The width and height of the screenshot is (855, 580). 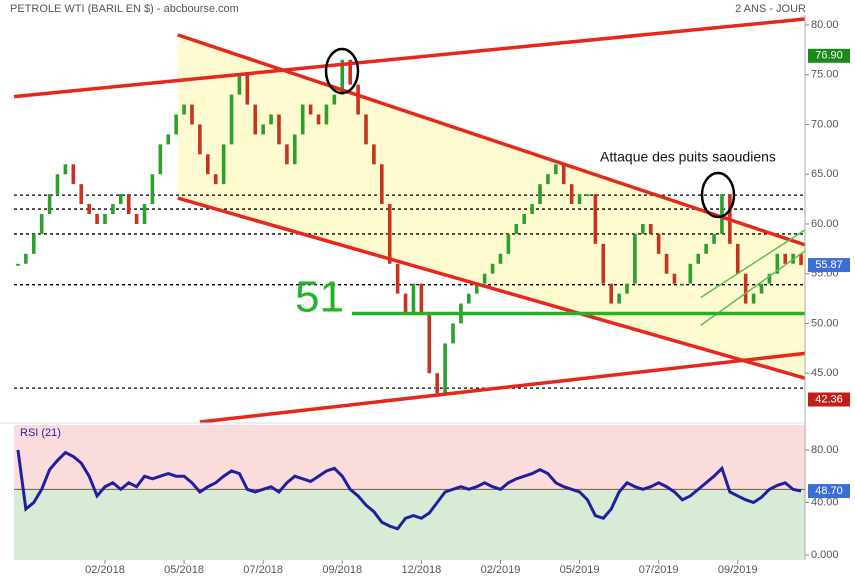 I want to click on rsi-y-tick-label: 40.00, so click(x=825, y=502).